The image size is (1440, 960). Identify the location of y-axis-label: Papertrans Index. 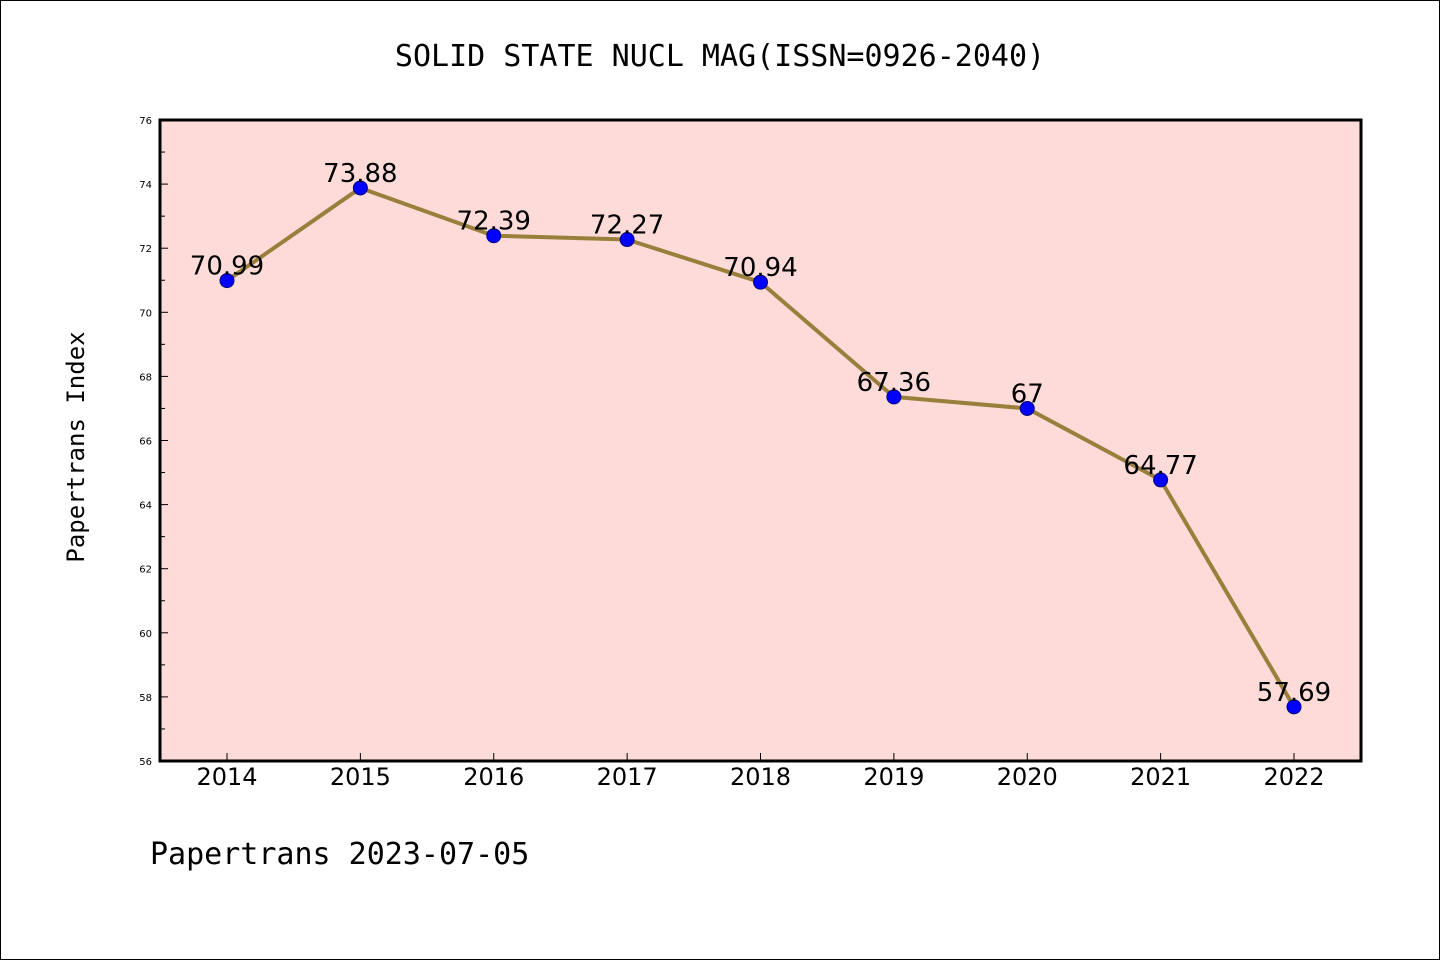
(76, 446).